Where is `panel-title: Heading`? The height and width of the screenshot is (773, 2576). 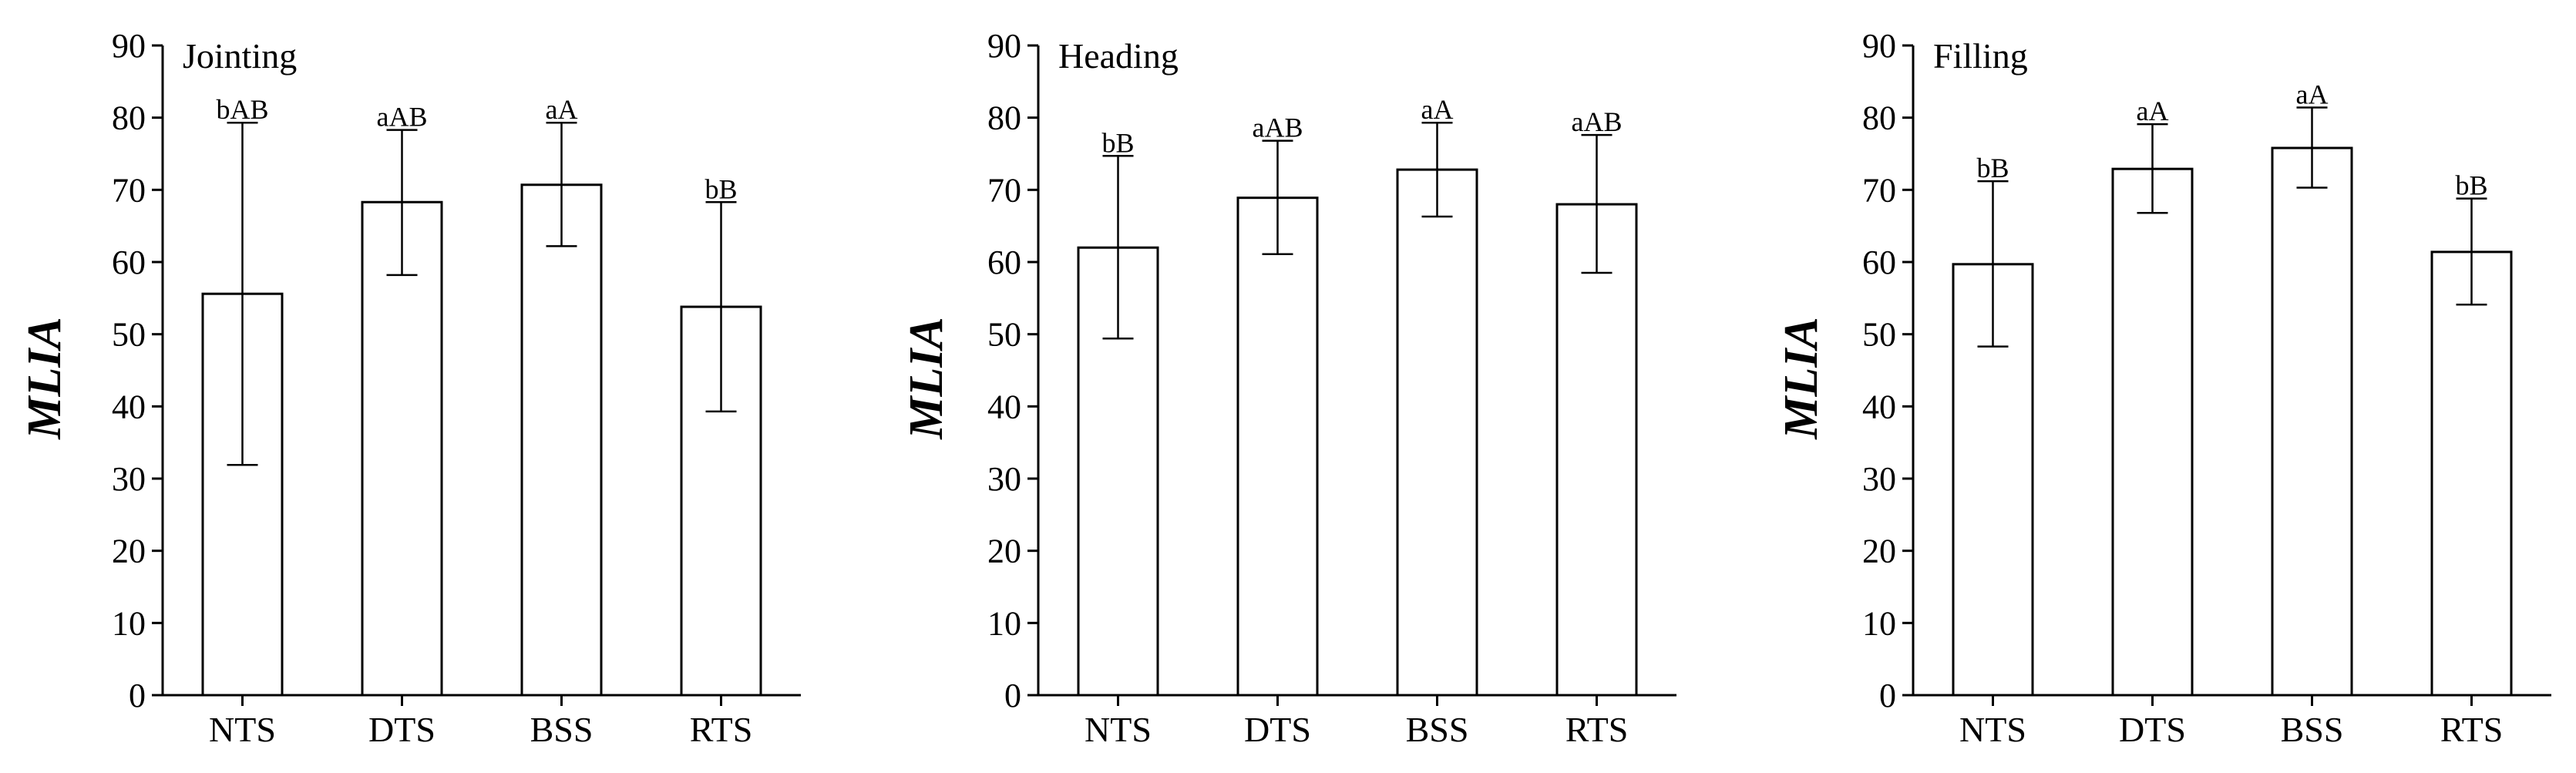
panel-title: Heading is located at coordinates (1118, 56).